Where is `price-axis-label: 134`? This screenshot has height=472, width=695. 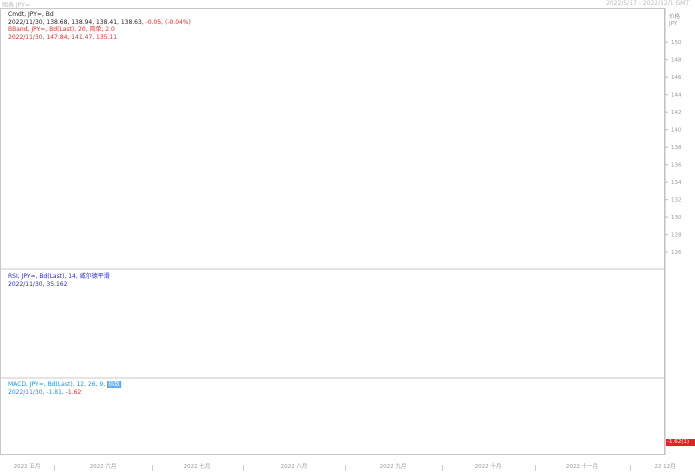 price-axis-label: 134 is located at coordinates (676, 183).